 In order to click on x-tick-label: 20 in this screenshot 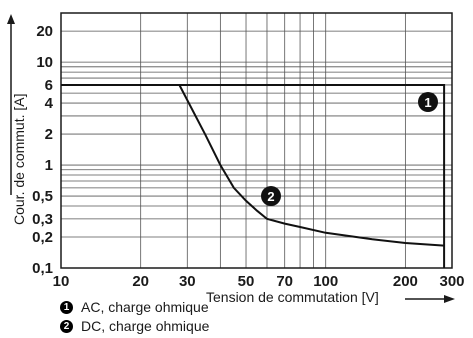, I will do `click(140, 281)`.